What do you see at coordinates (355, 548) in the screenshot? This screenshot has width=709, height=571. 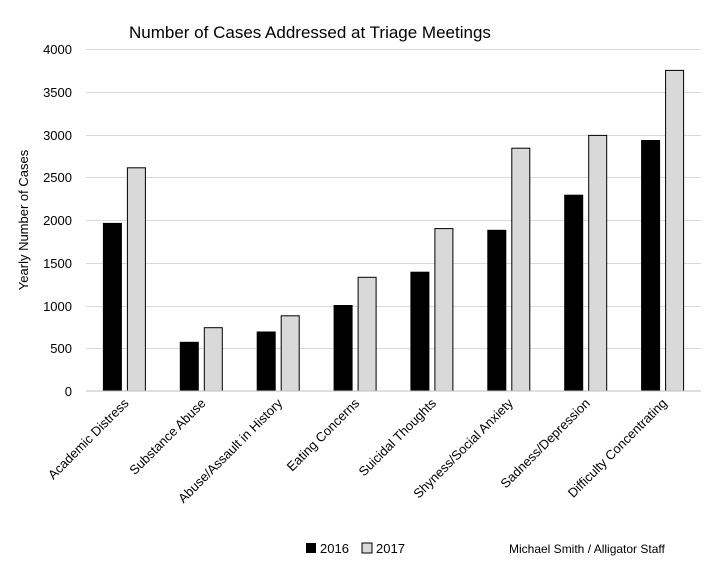 I see `legend: 2016 2017` at bounding box center [355, 548].